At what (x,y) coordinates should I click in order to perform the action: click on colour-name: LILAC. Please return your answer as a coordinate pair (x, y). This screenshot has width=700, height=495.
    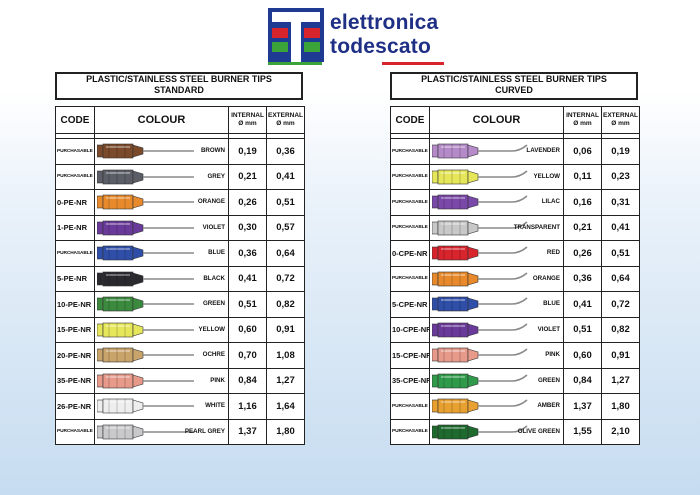
    Looking at the image, I should click on (550, 201).